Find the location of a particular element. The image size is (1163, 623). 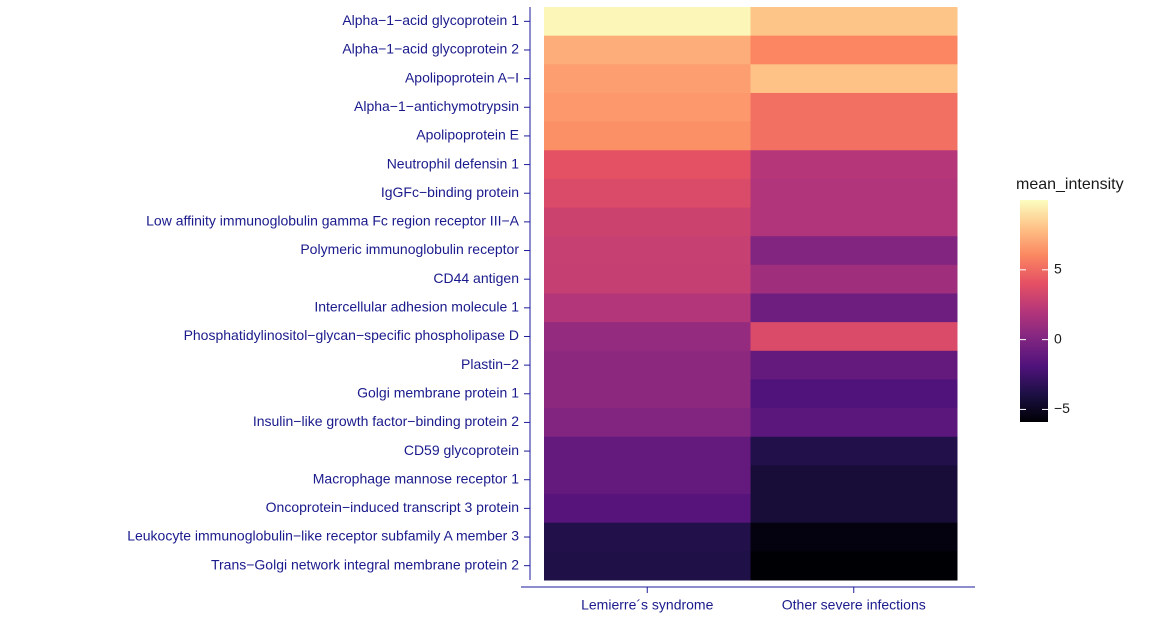

x-tick-label: Other severe infections is located at coordinates (854, 605).